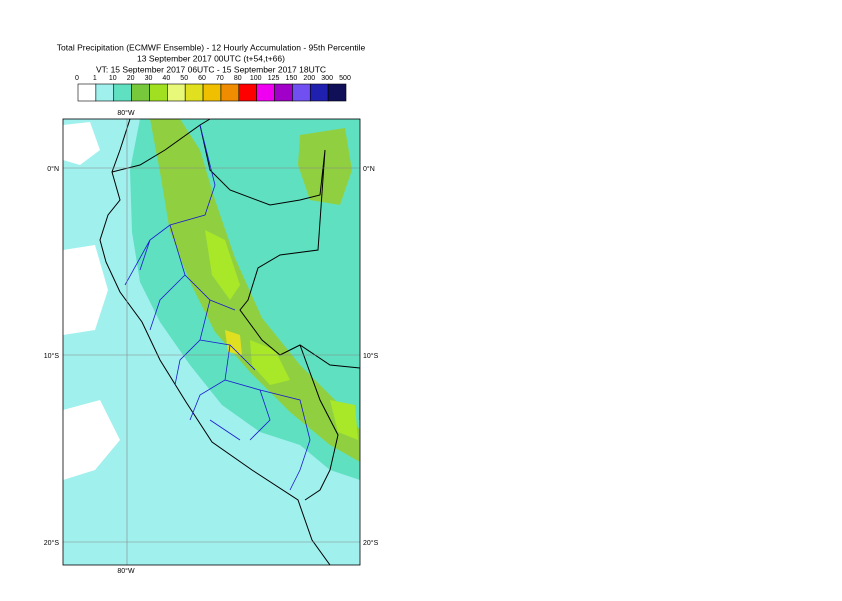 The height and width of the screenshot is (601, 842). I want to click on legend-label: 20, so click(131, 78).